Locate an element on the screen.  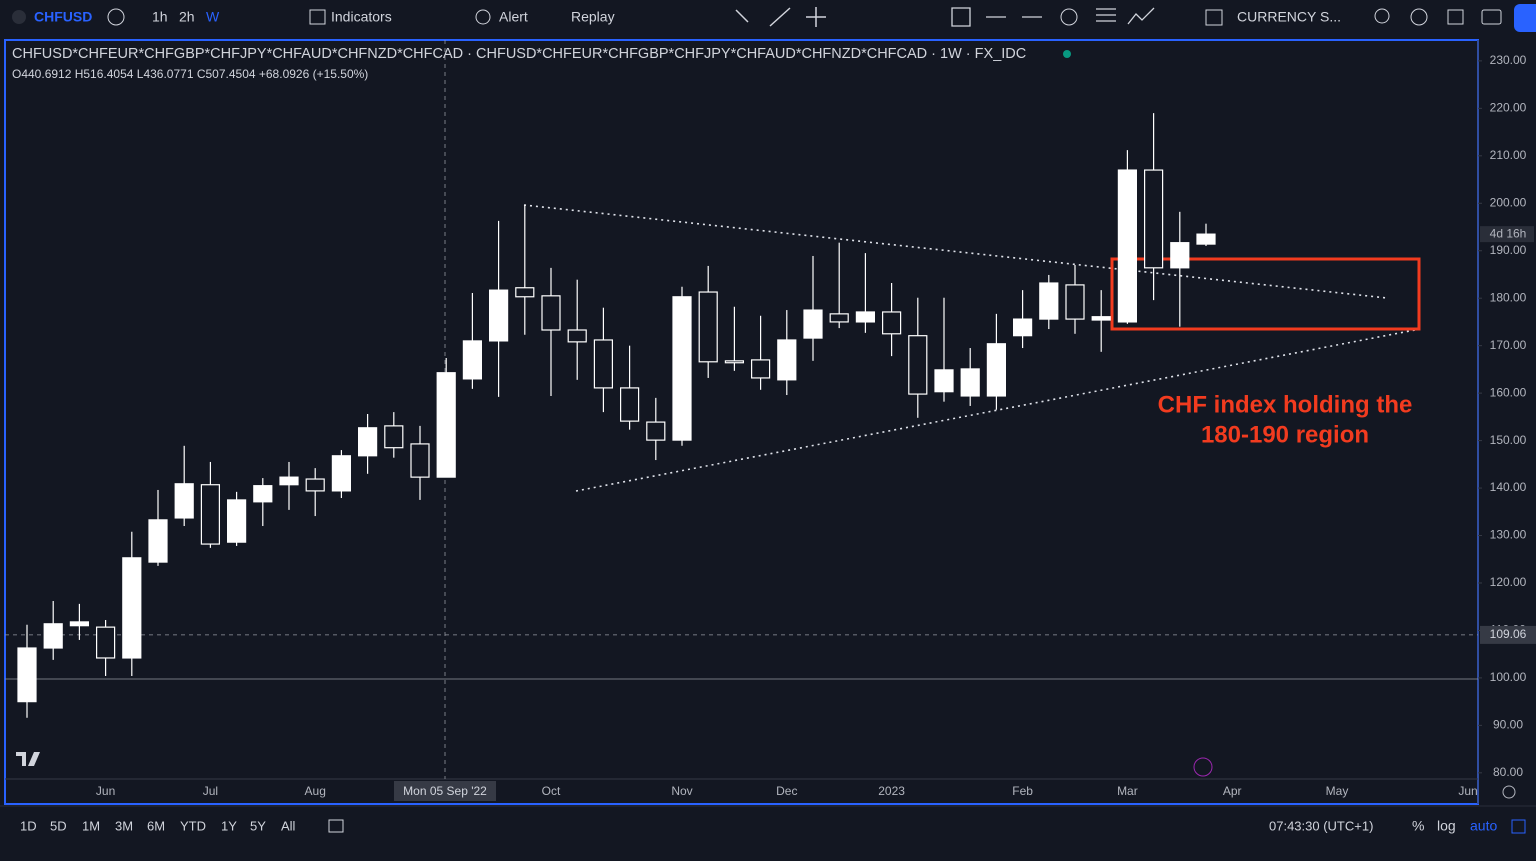
range-button: 1M is located at coordinates (91, 825).